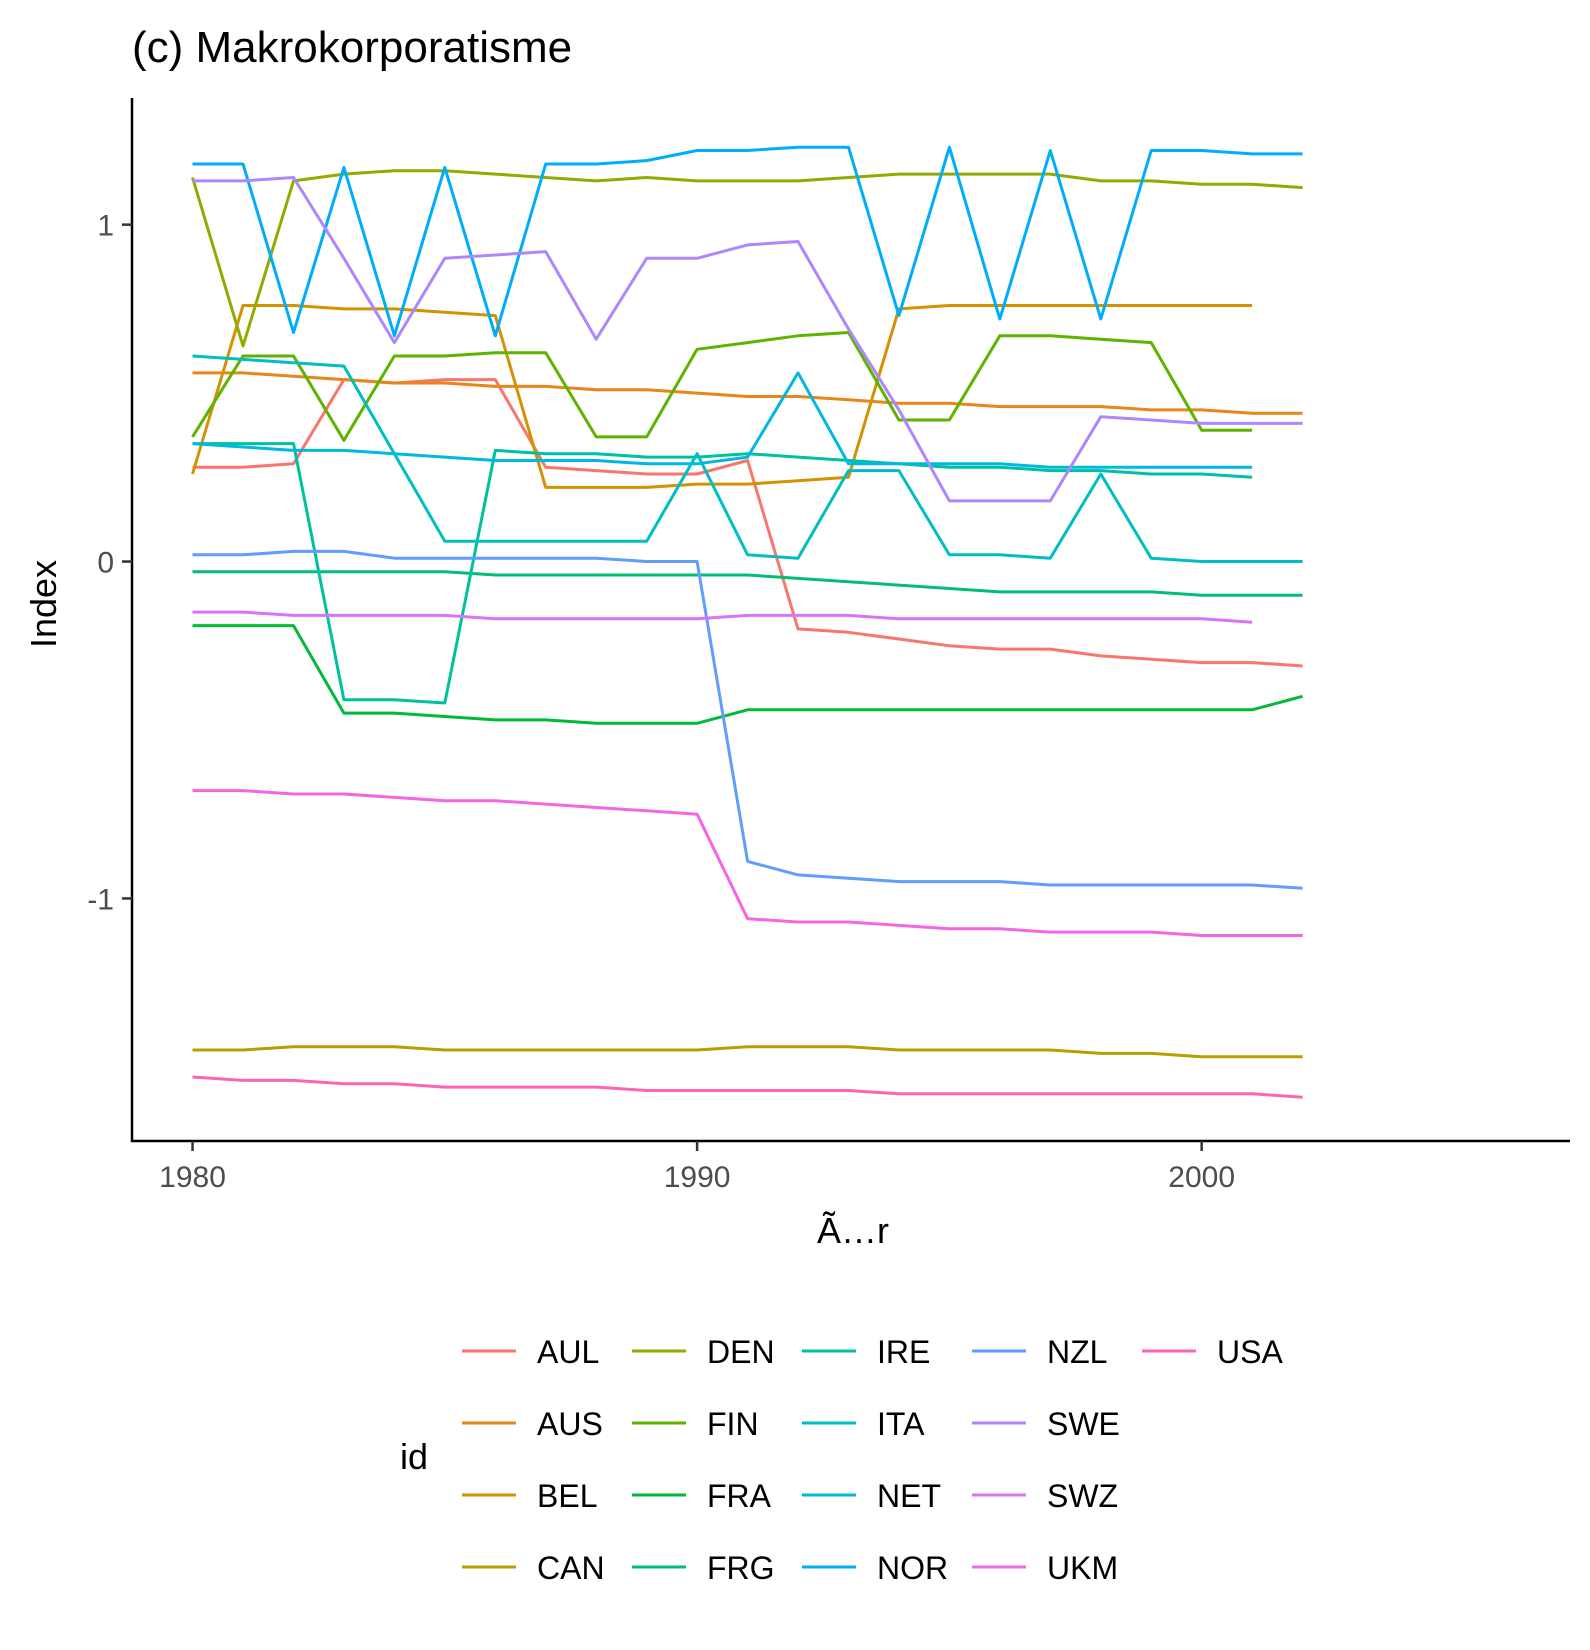 This screenshot has width=1590, height=1650. Describe the element at coordinates (747, 583) in the screenshot. I see `series-line-frg` at that location.